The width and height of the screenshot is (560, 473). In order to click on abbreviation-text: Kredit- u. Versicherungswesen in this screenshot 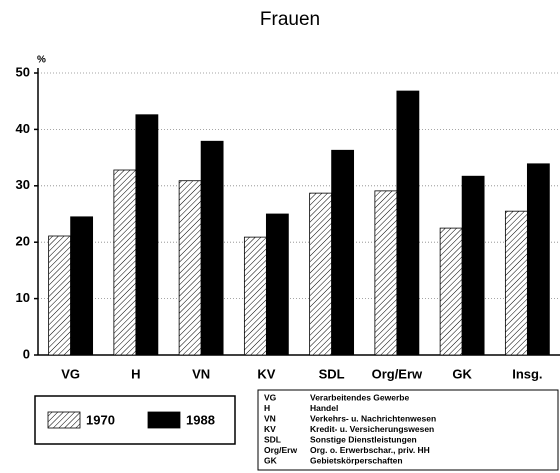, I will do `click(372, 429)`.